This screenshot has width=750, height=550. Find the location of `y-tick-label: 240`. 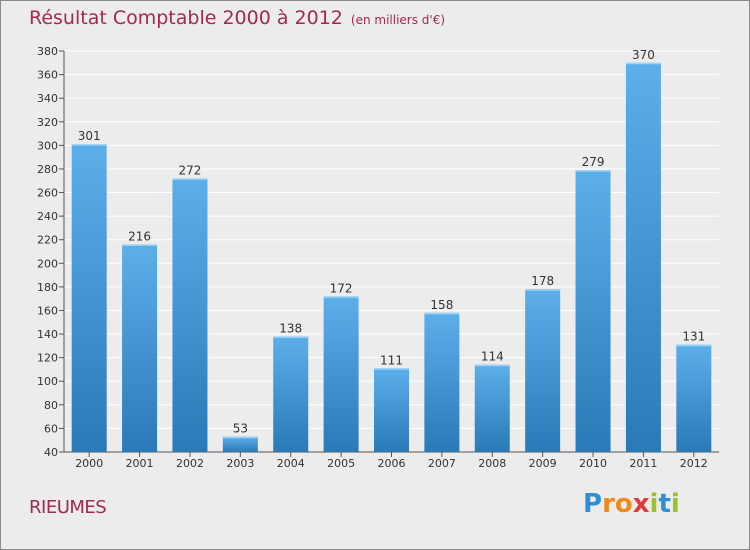

y-tick-label: 240 is located at coordinates (47, 216).